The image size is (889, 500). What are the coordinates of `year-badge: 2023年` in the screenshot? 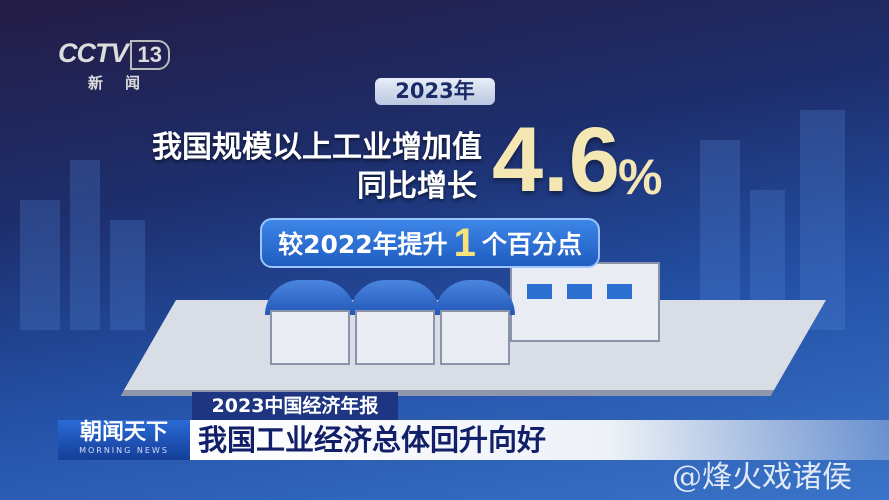 It's located at (435, 91).